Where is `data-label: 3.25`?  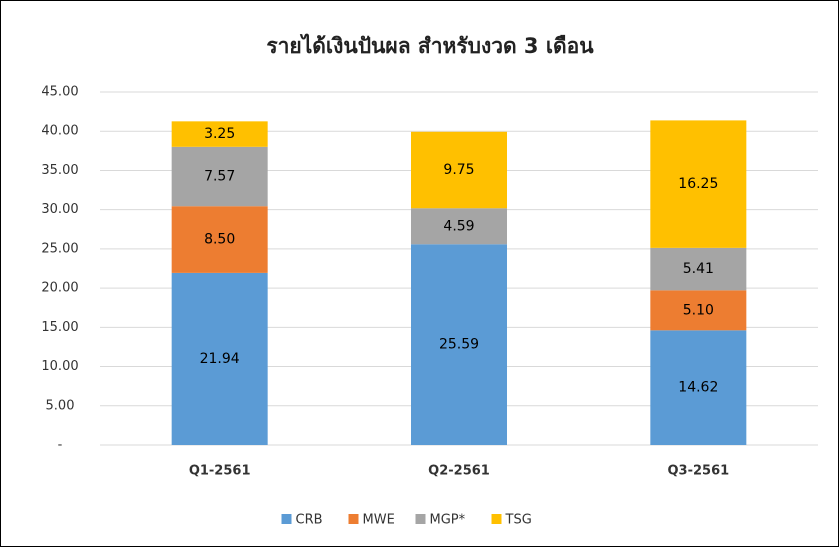 data-label: 3.25 is located at coordinates (219, 134).